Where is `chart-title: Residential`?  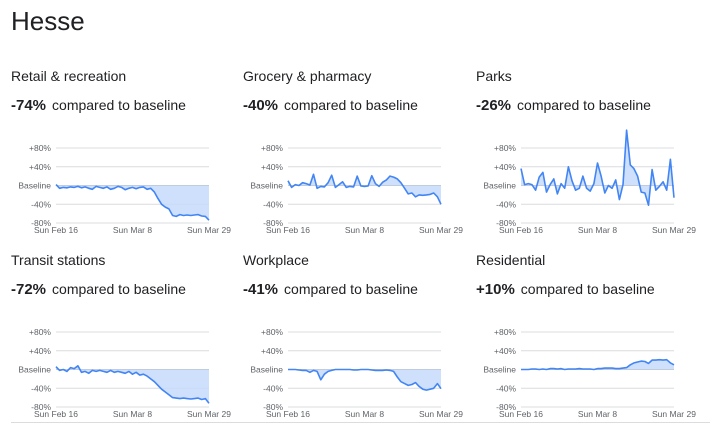
chart-title: Residential is located at coordinates (511, 260).